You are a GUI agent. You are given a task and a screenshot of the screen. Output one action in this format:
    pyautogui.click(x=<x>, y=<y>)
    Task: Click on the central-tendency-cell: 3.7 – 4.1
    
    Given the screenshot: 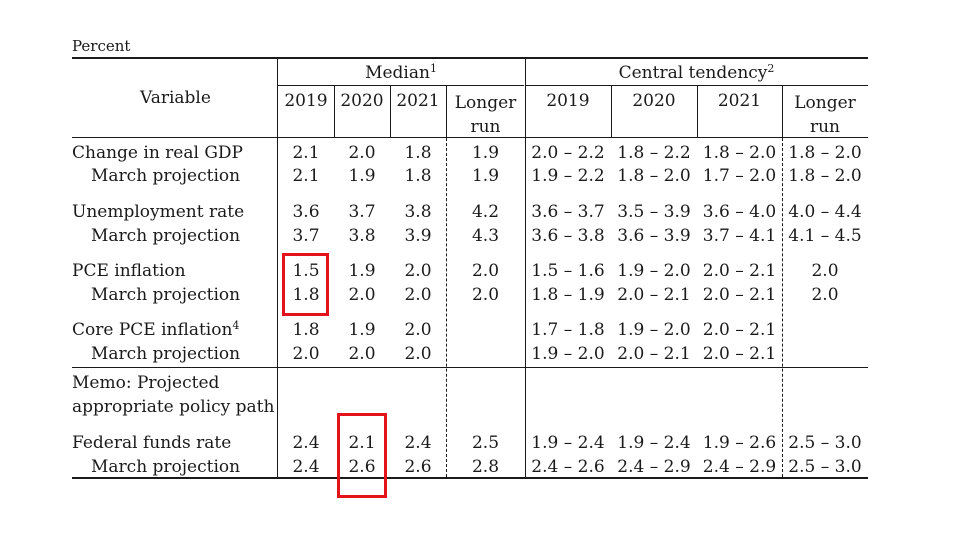 What is the action you would take?
    pyautogui.click(x=739, y=236)
    